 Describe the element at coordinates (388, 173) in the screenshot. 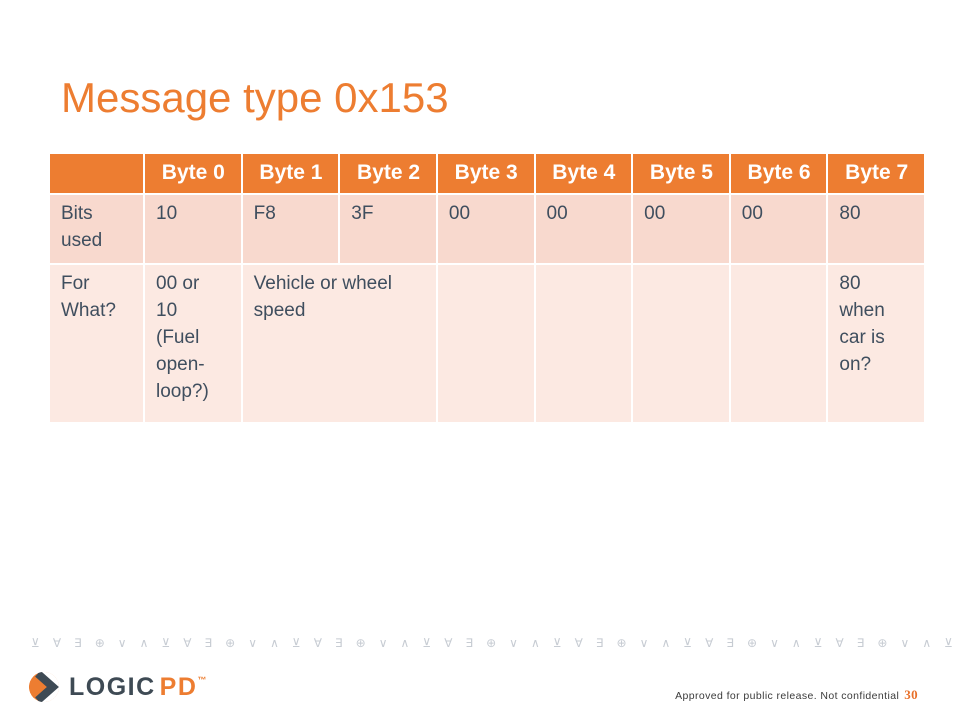

I see `header-cell-byte2: Byte 2` at that location.